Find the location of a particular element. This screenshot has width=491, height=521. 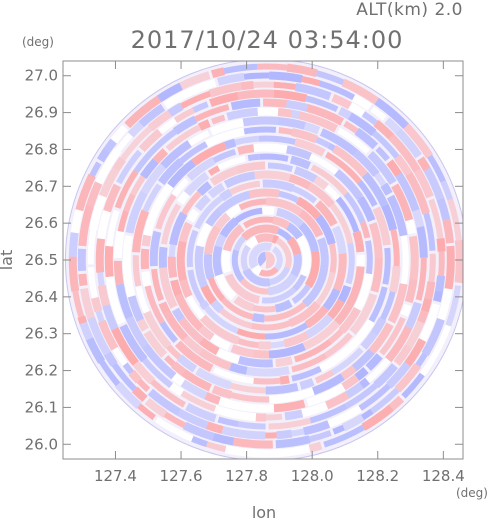

y-tick-label: 26.2 is located at coordinates (41, 371).